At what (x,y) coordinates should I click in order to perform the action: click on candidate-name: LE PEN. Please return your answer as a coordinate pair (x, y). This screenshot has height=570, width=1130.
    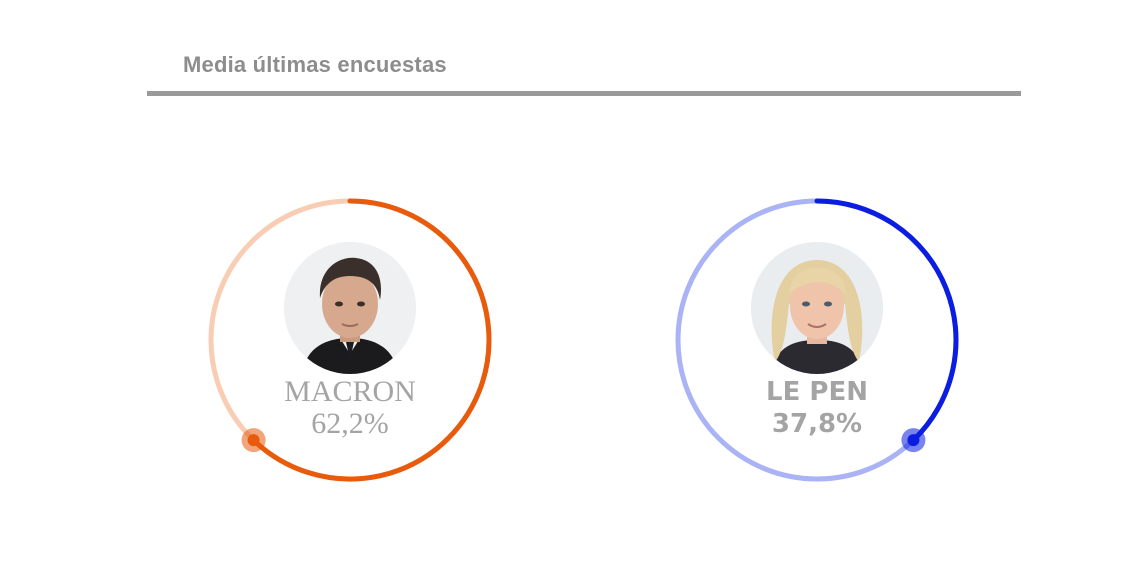
    Looking at the image, I should click on (817, 392).